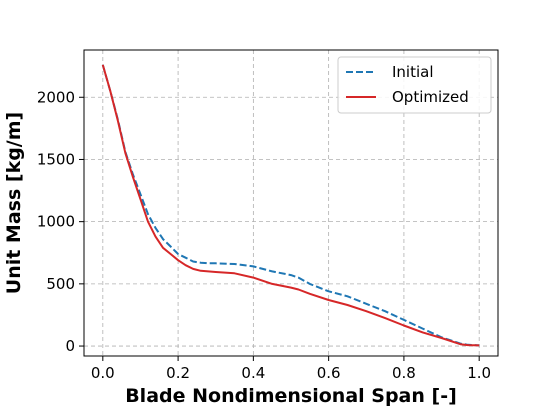 Image resolution: width=554 pixels, height=418 pixels. What do you see at coordinates (178, 373) in the screenshot?
I see `x-tick-label: 0.2` at bounding box center [178, 373].